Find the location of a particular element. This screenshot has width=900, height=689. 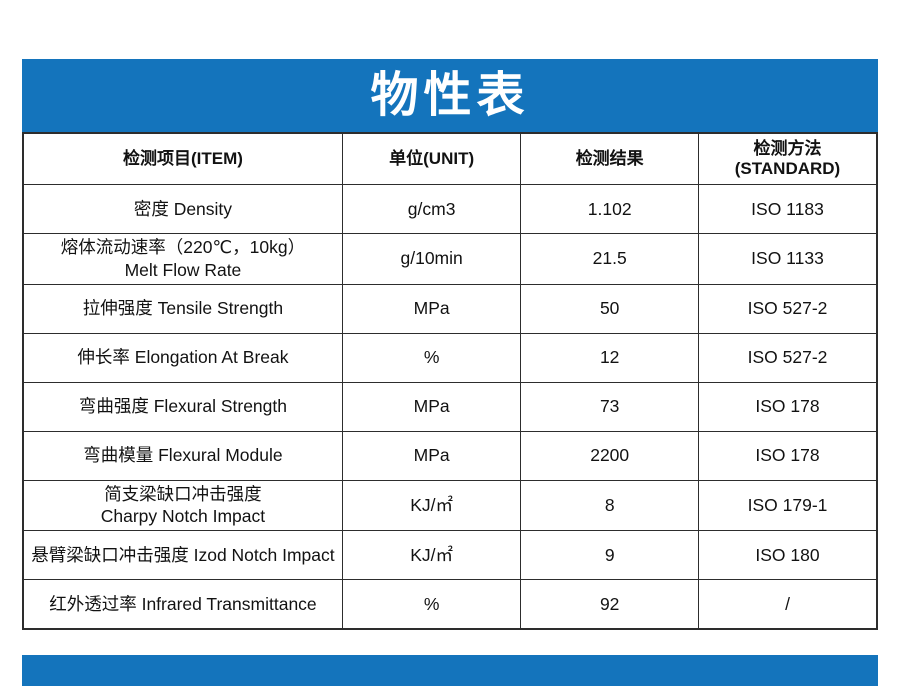

column-header-unit: 单位(UNIT) is located at coordinates (431, 158).